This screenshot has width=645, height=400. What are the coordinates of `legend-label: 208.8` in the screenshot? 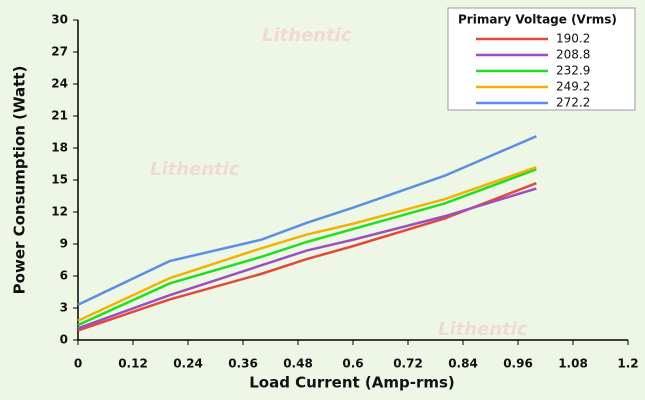 It's located at (573, 55).